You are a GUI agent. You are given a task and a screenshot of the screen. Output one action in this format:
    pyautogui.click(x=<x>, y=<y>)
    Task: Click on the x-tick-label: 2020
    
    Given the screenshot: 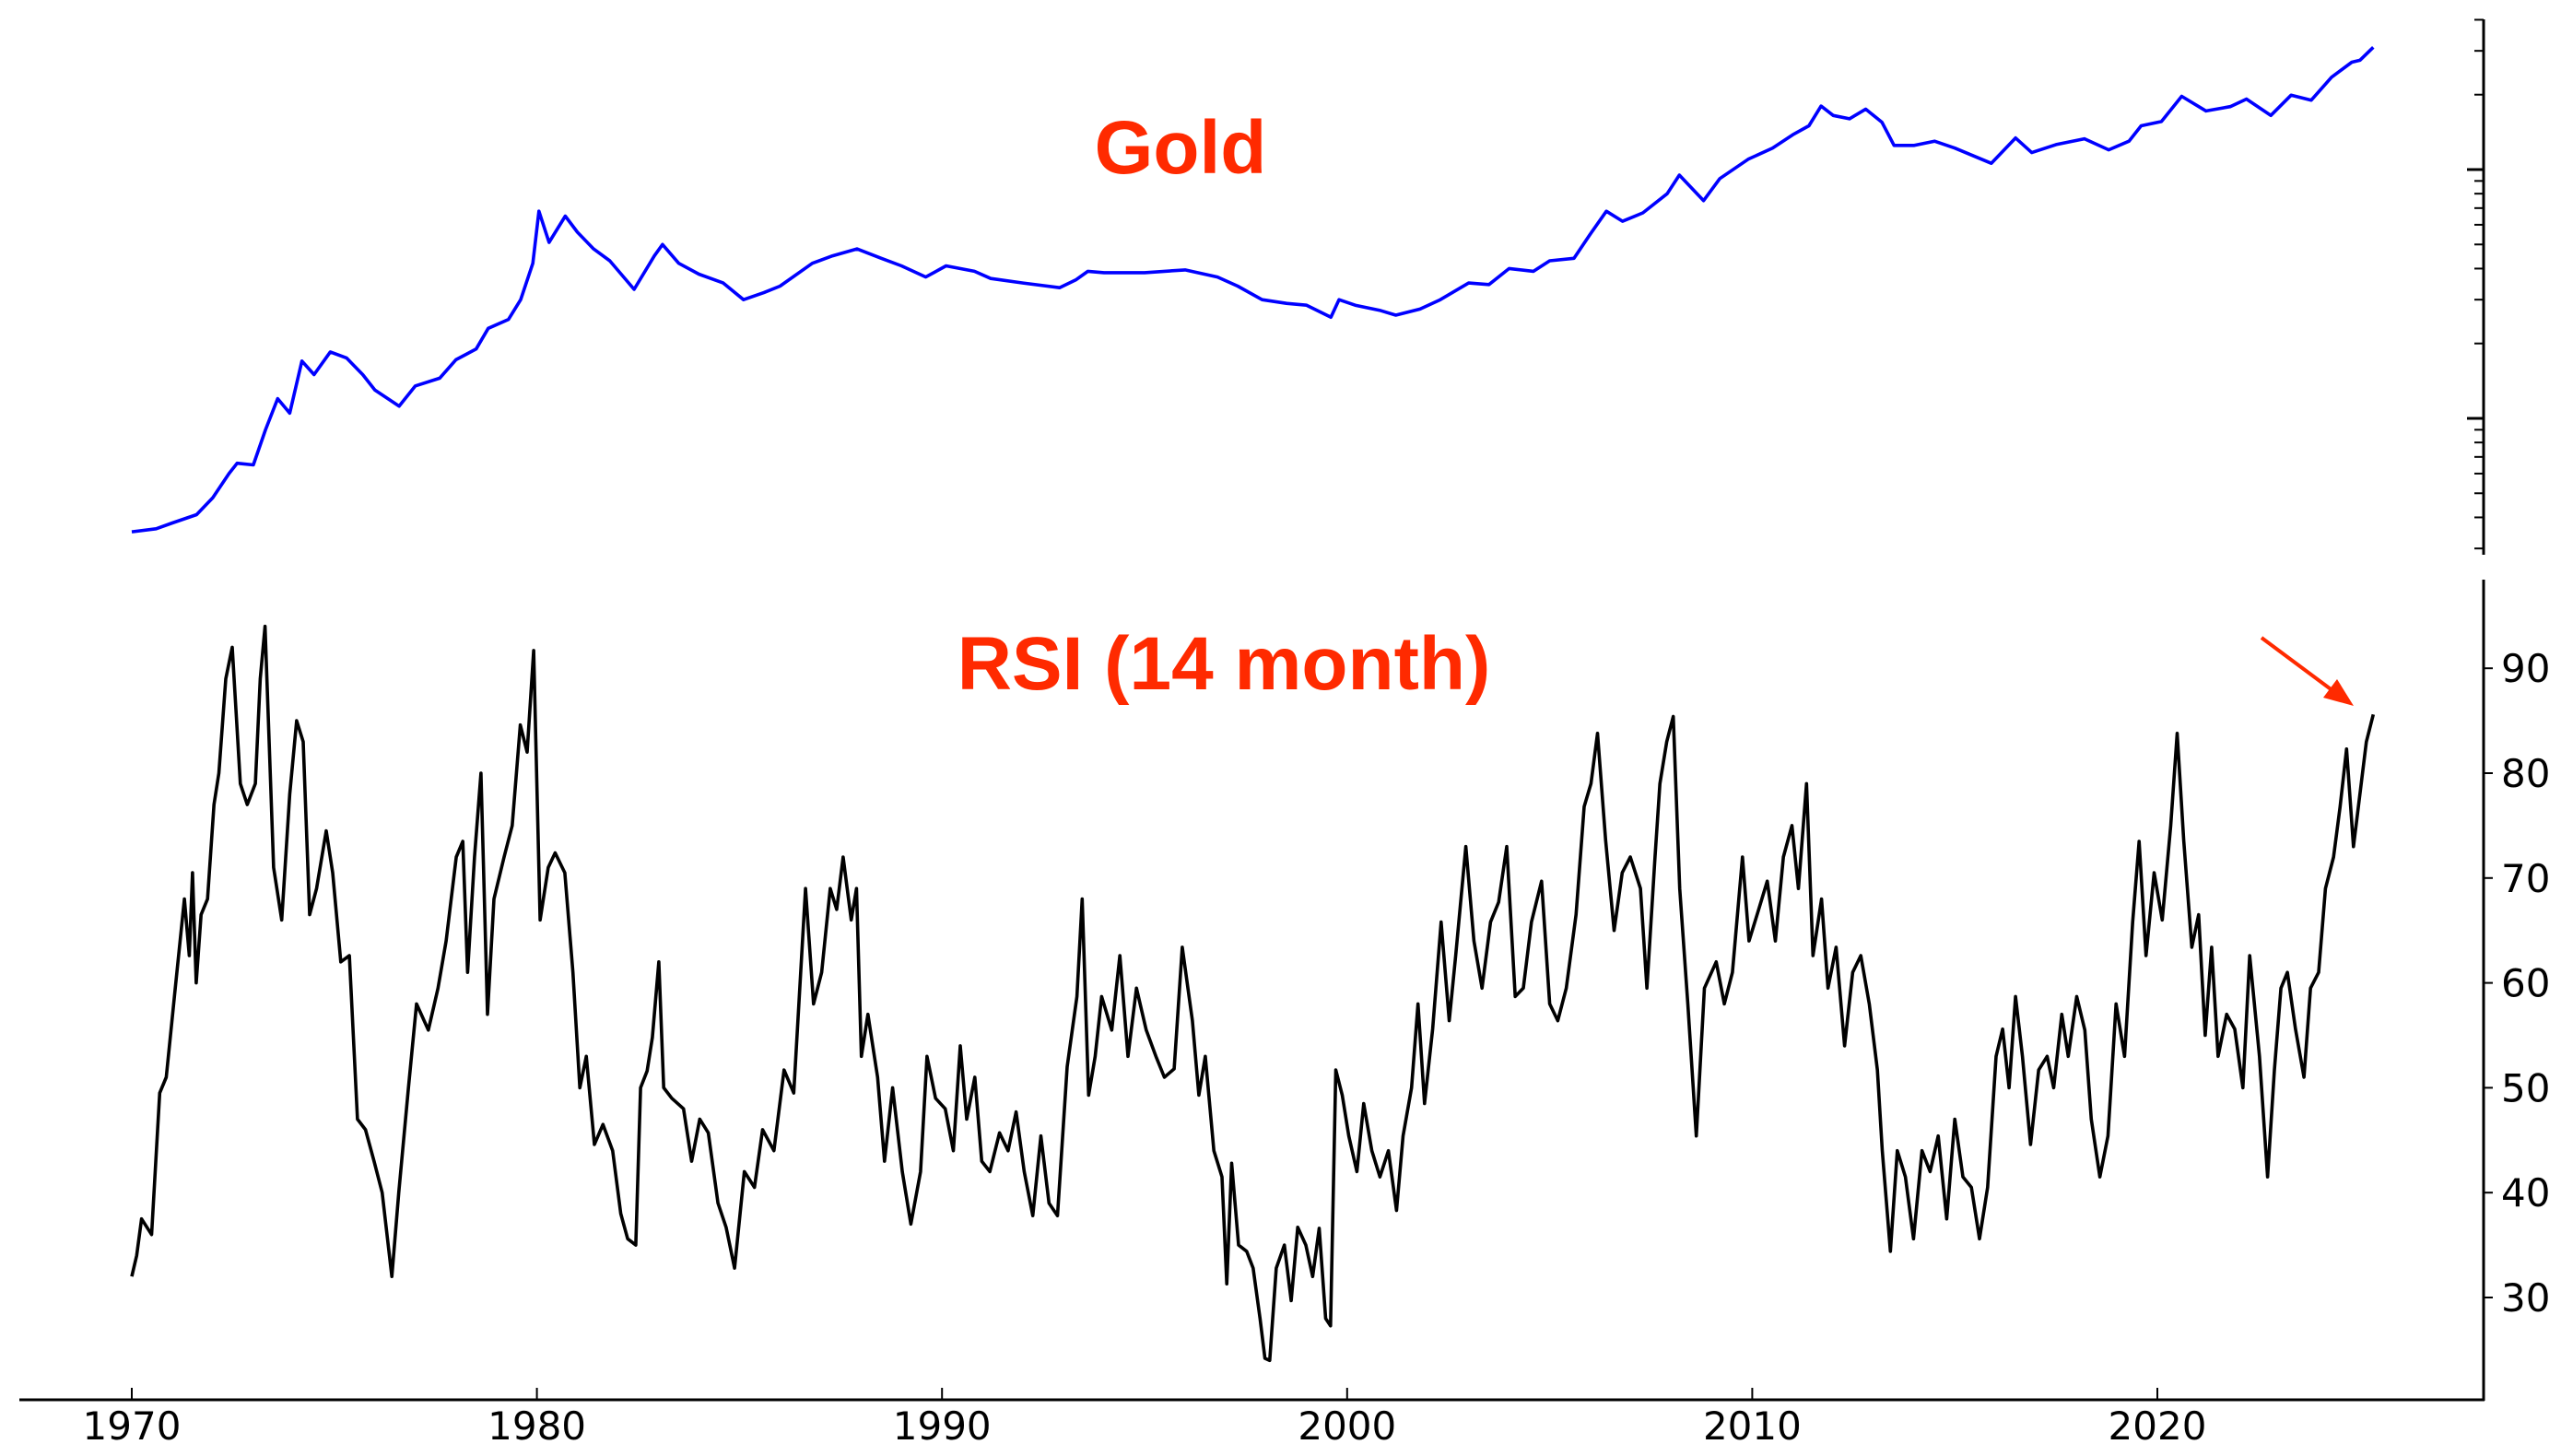 What is the action you would take?
    pyautogui.click(x=2158, y=1426)
    